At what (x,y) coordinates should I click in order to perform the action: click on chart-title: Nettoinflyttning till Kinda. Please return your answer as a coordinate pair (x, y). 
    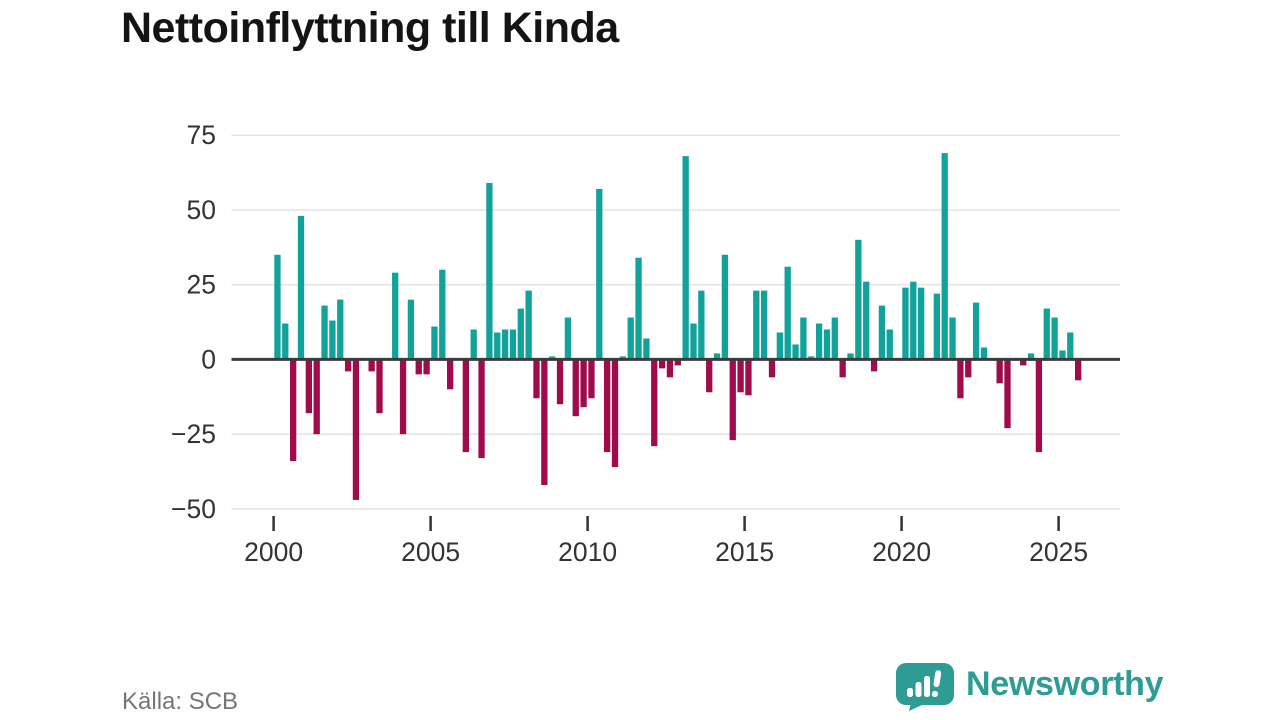
    Looking at the image, I should click on (370, 28).